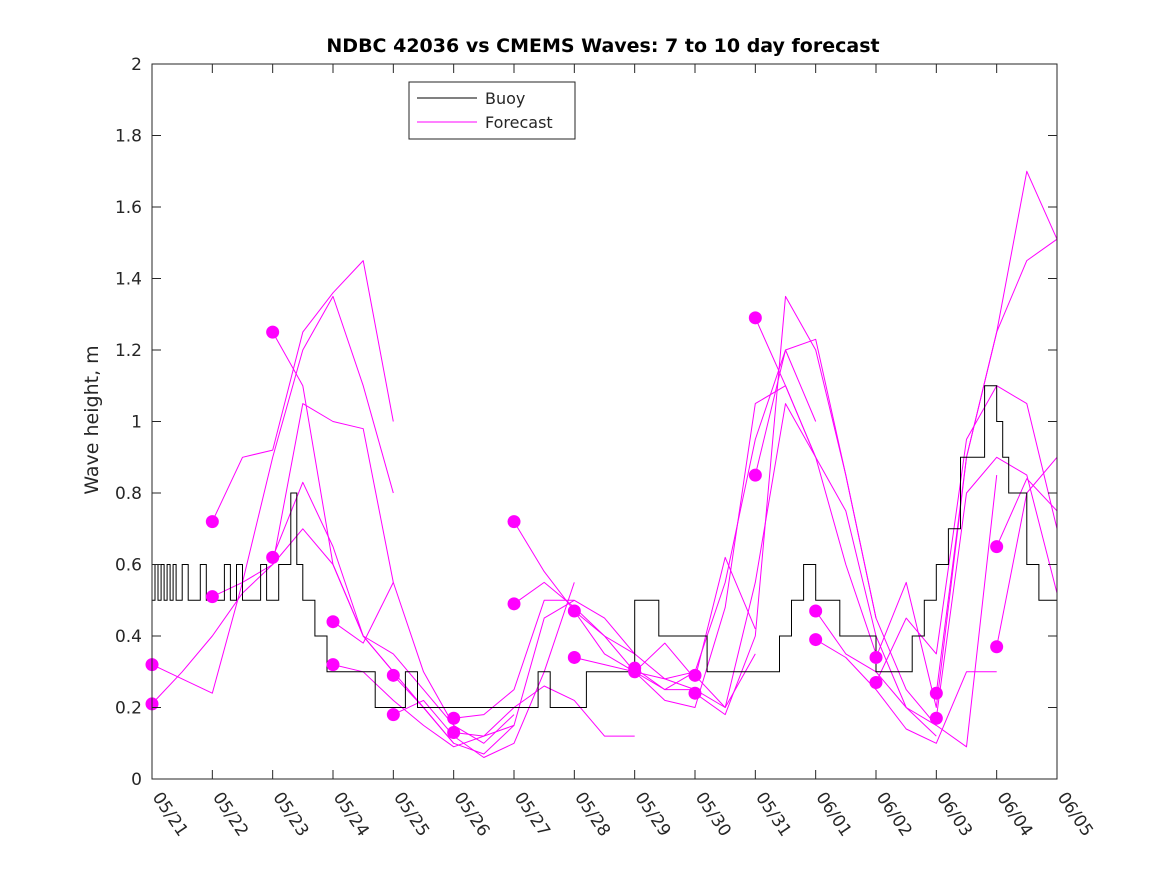 This screenshot has width=1167, height=880. I want to click on legend: Buoy Forecast, so click(492, 110).